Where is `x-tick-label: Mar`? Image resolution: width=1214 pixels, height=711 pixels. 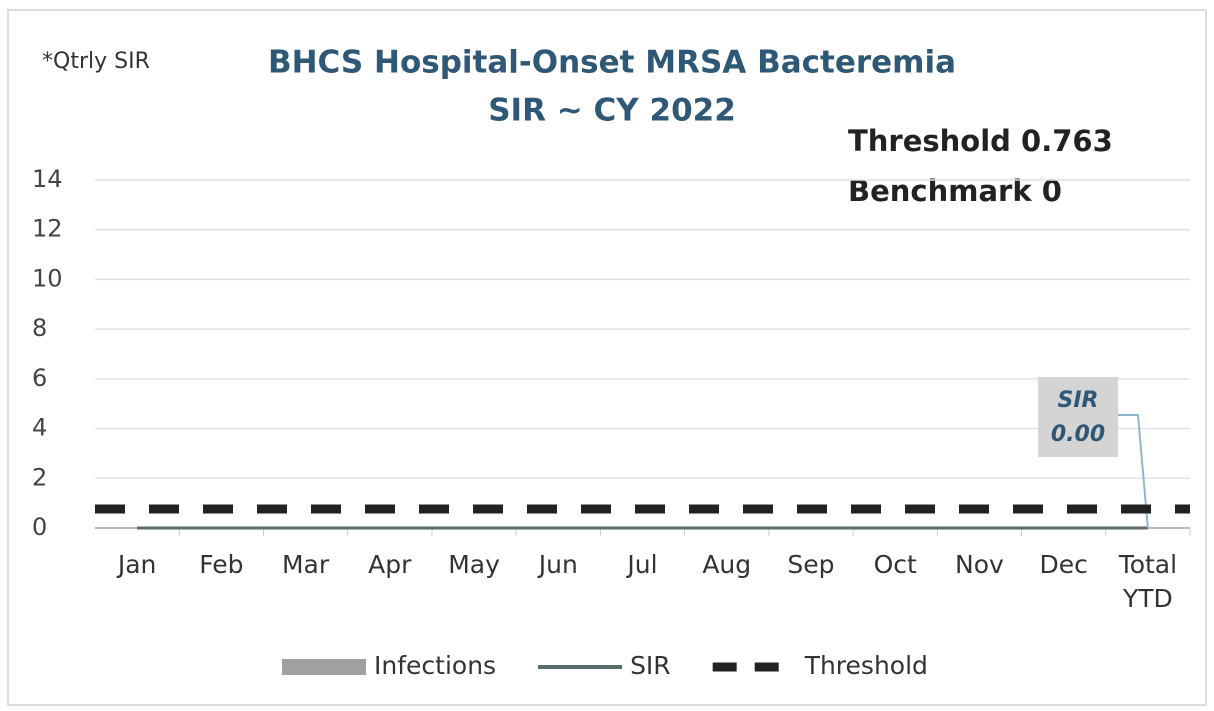
x-tick-label: Mar is located at coordinates (306, 564).